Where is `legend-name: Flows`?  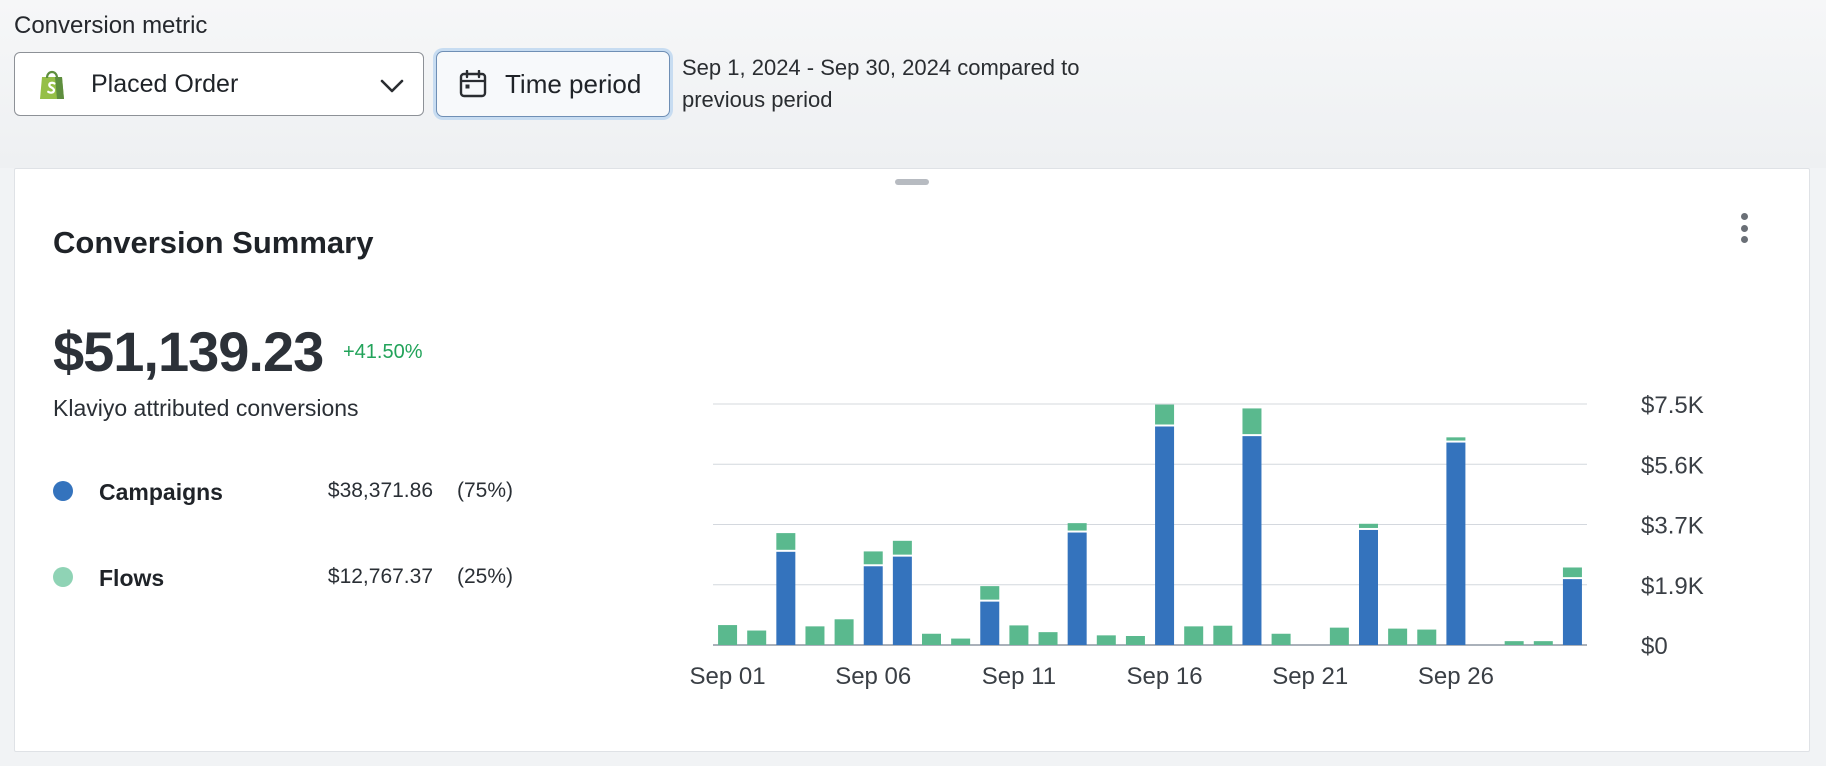
legend-name: Flows is located at coordinates (132, 578).